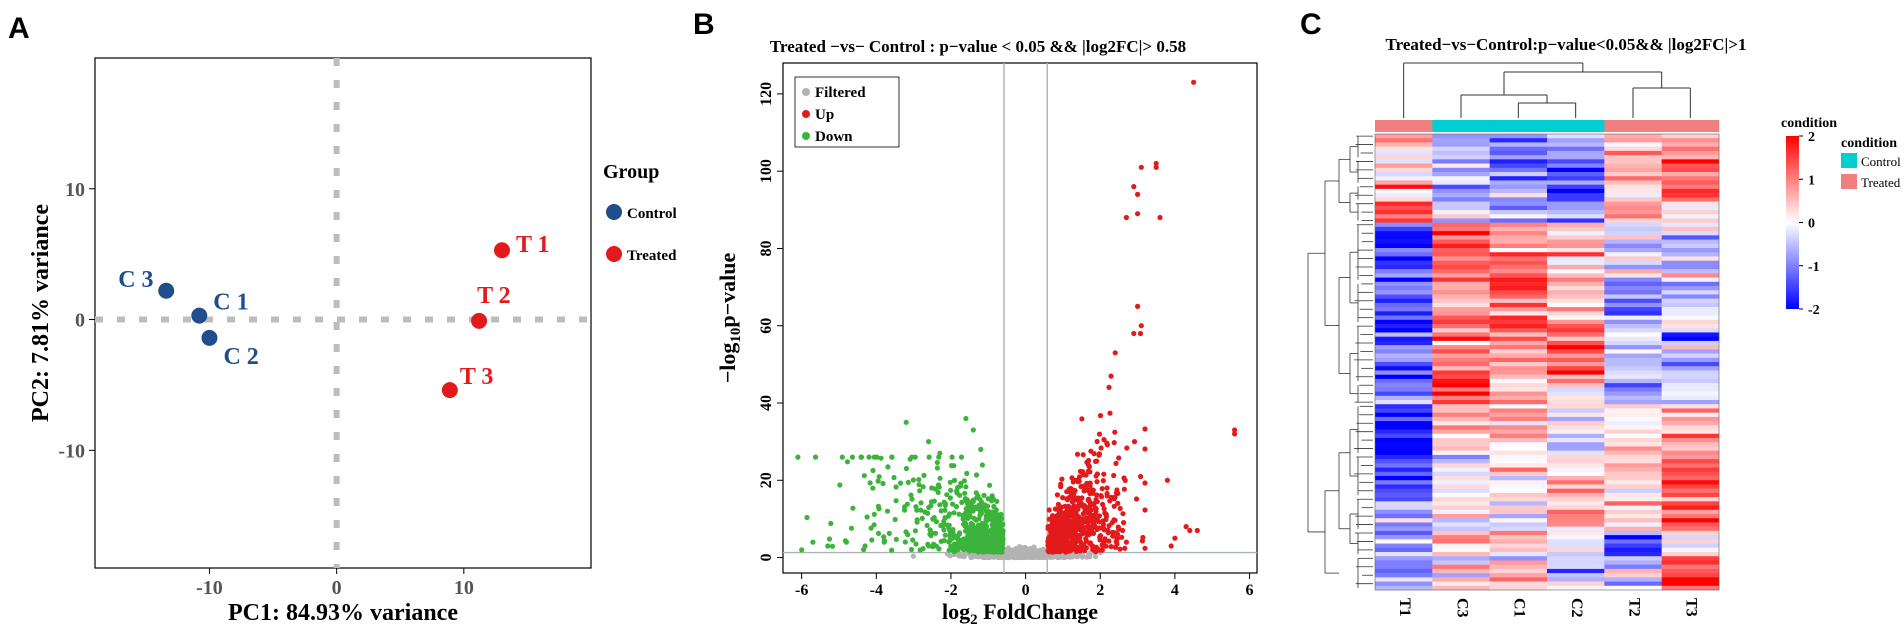 Image resolution: width=1904 pixels, height=629 pixels. I want to click on volcano-x-tick-label: -4, so click(876, 590).